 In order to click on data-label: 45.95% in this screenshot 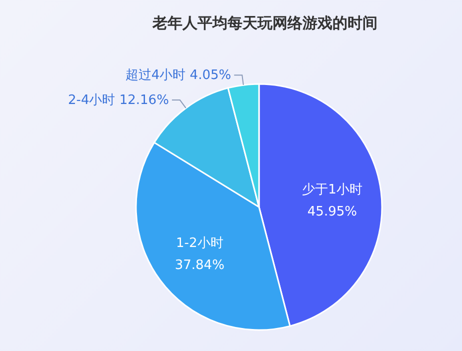, I will do `click(332, 212)`.